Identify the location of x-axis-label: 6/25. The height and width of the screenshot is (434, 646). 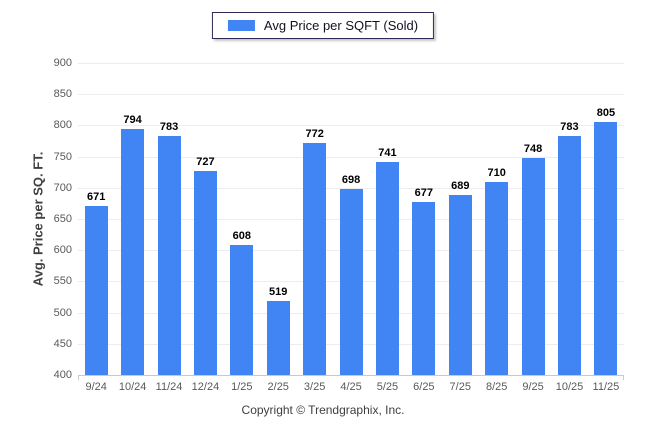
(424, 387).